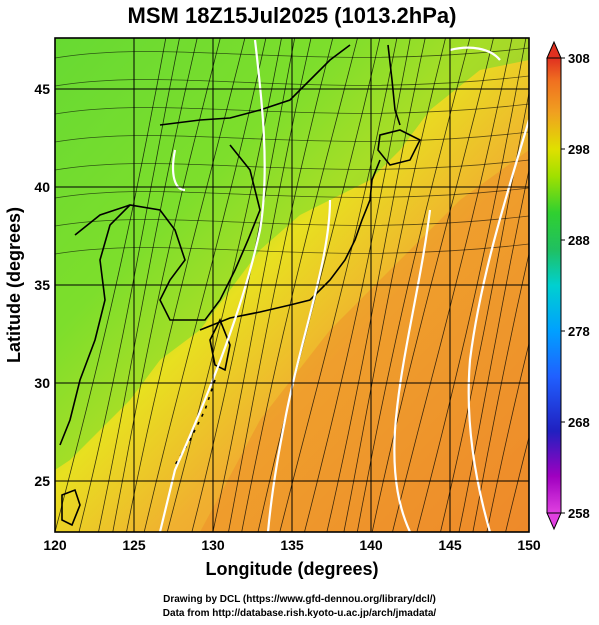  Describe the element at coordinates (42, 89) in the screenshot. I see `y-tick-label: 45` at that location.